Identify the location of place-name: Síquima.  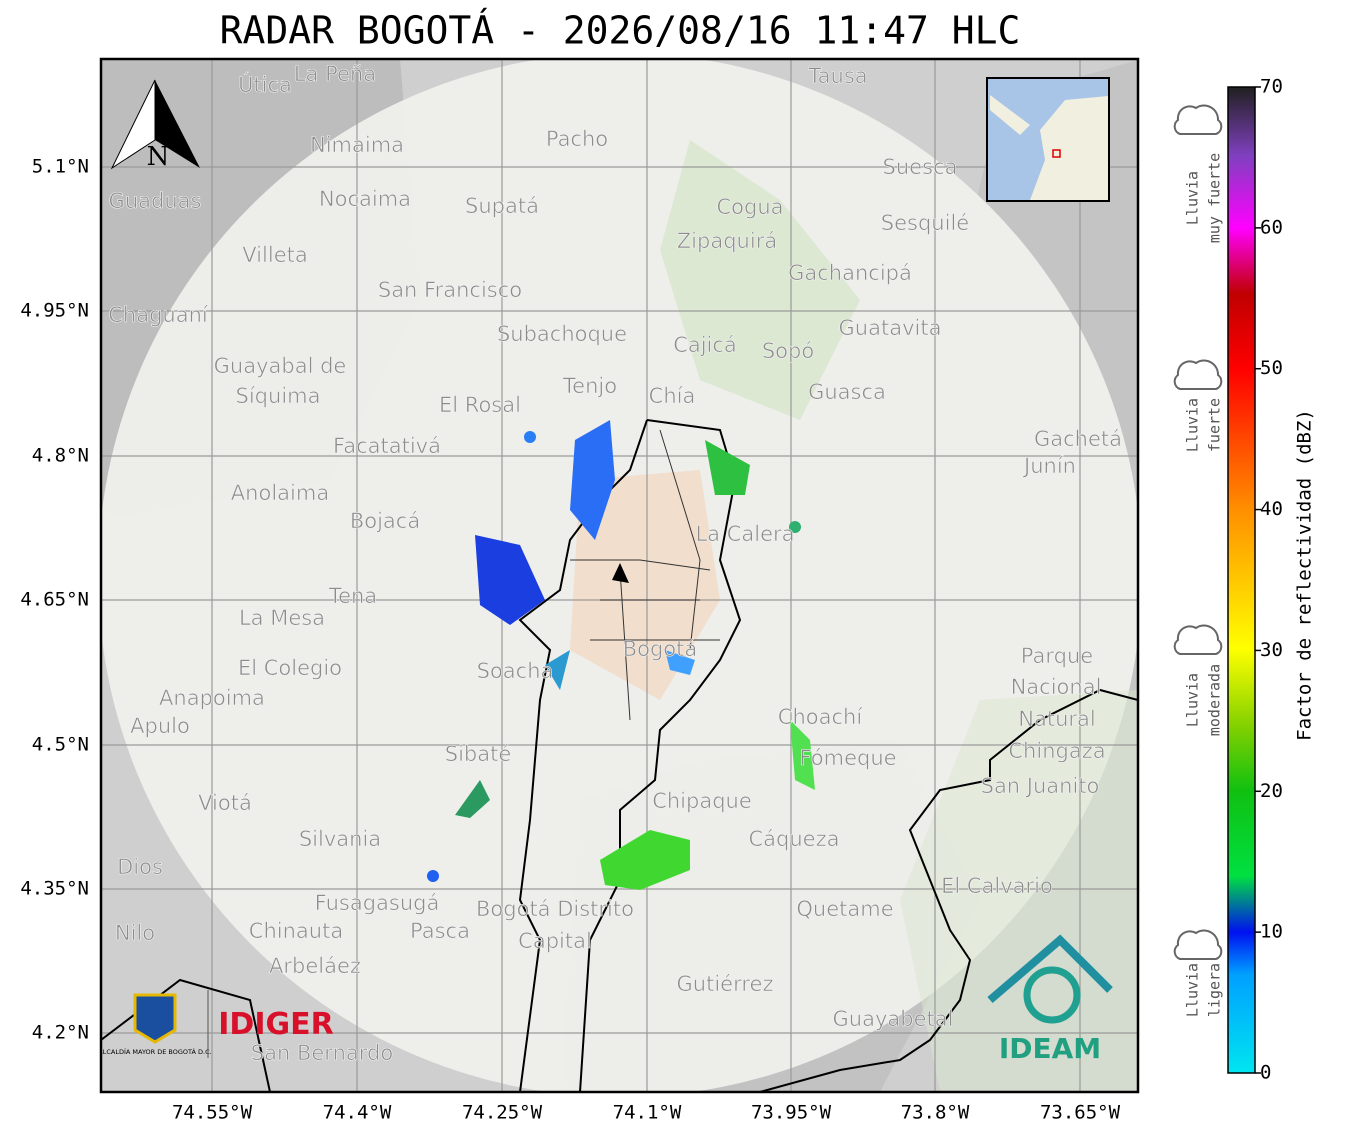
(278, 396).